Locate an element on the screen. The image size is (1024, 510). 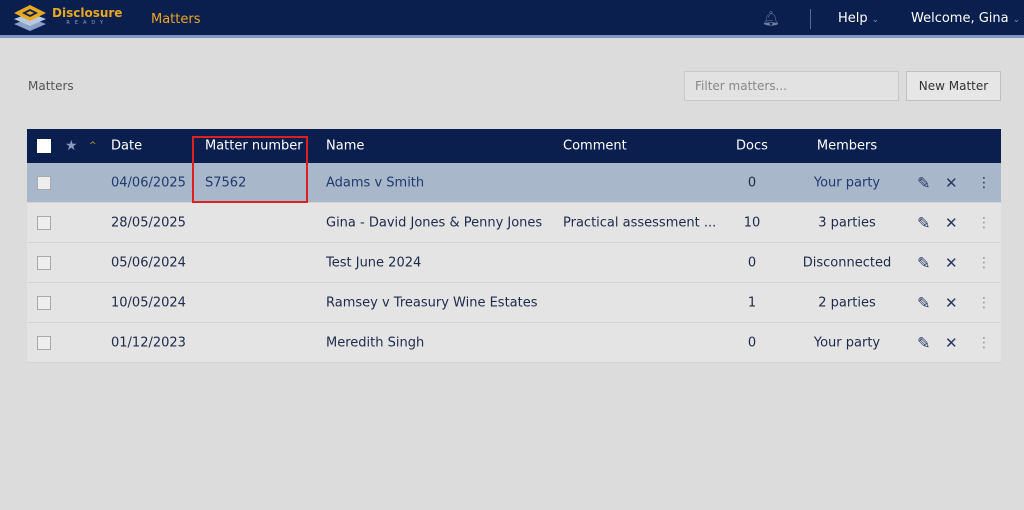
nav-matters: Matters is located at coordinates (176, 19).